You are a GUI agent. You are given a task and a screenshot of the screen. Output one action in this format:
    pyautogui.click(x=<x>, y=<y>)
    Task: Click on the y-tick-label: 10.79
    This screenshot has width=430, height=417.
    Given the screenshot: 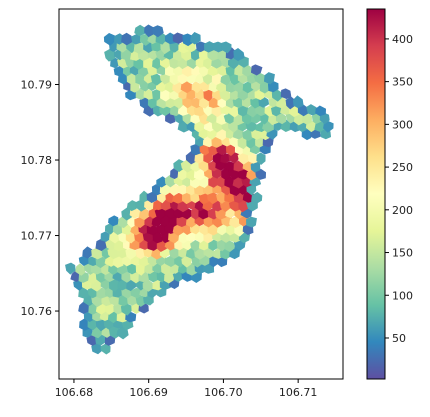 What is the action you would take?
    pyautogui.click(x=37, y=85)
    